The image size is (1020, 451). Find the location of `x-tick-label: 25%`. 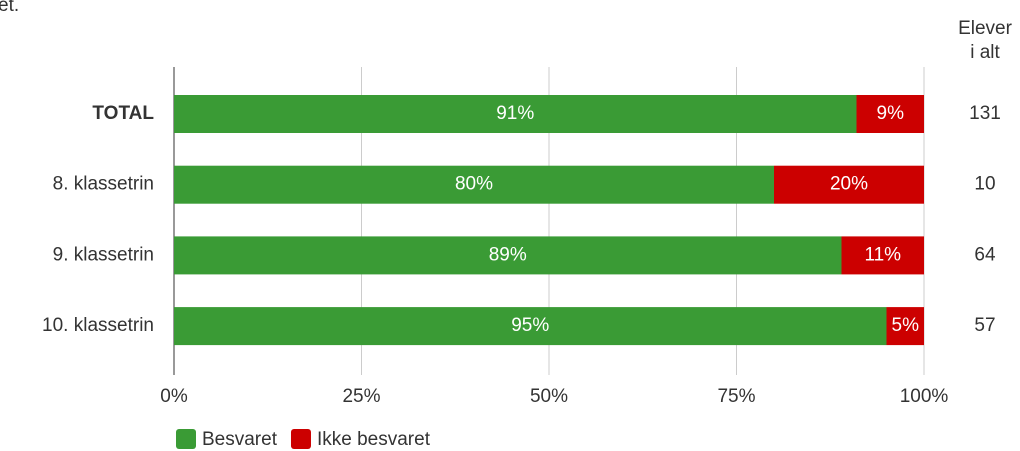

x-tick-label: 25% is located at coordinates (361, 396).